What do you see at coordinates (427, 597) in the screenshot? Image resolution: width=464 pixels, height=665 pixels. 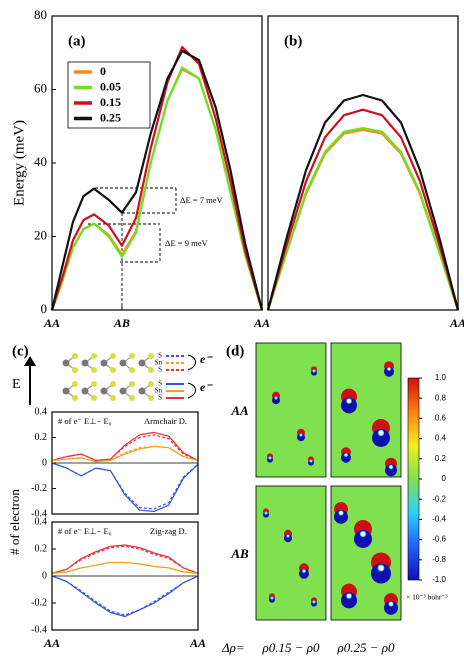 I see `colorbar-unit: × 10⁻³ bohr⁻³` at bounding box center [427, 597].